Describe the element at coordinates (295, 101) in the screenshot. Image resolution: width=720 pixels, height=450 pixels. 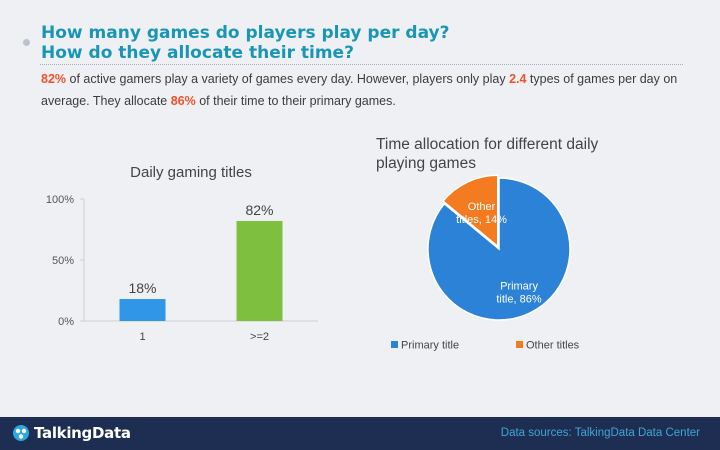
I see `summary-text-part3: of their time to their primary games.` at that location.